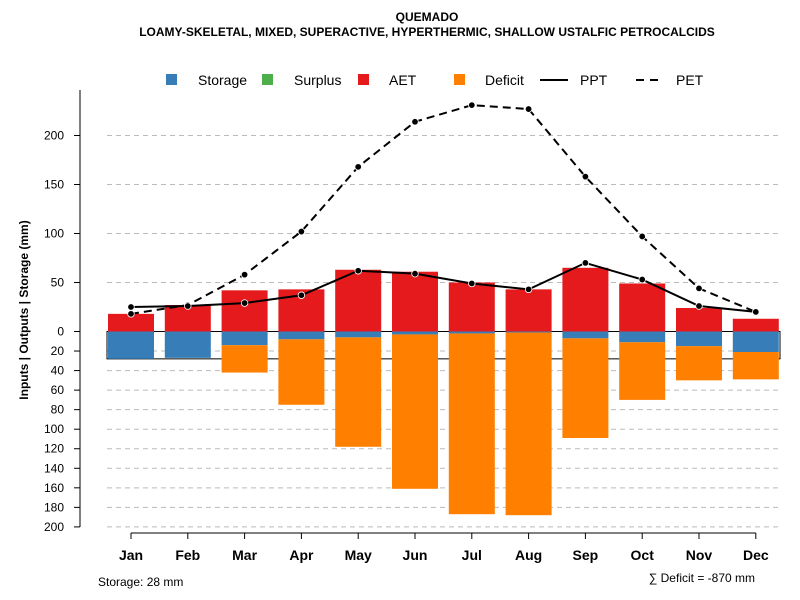  I want to click on pet-point-jul, so click(472, 105).